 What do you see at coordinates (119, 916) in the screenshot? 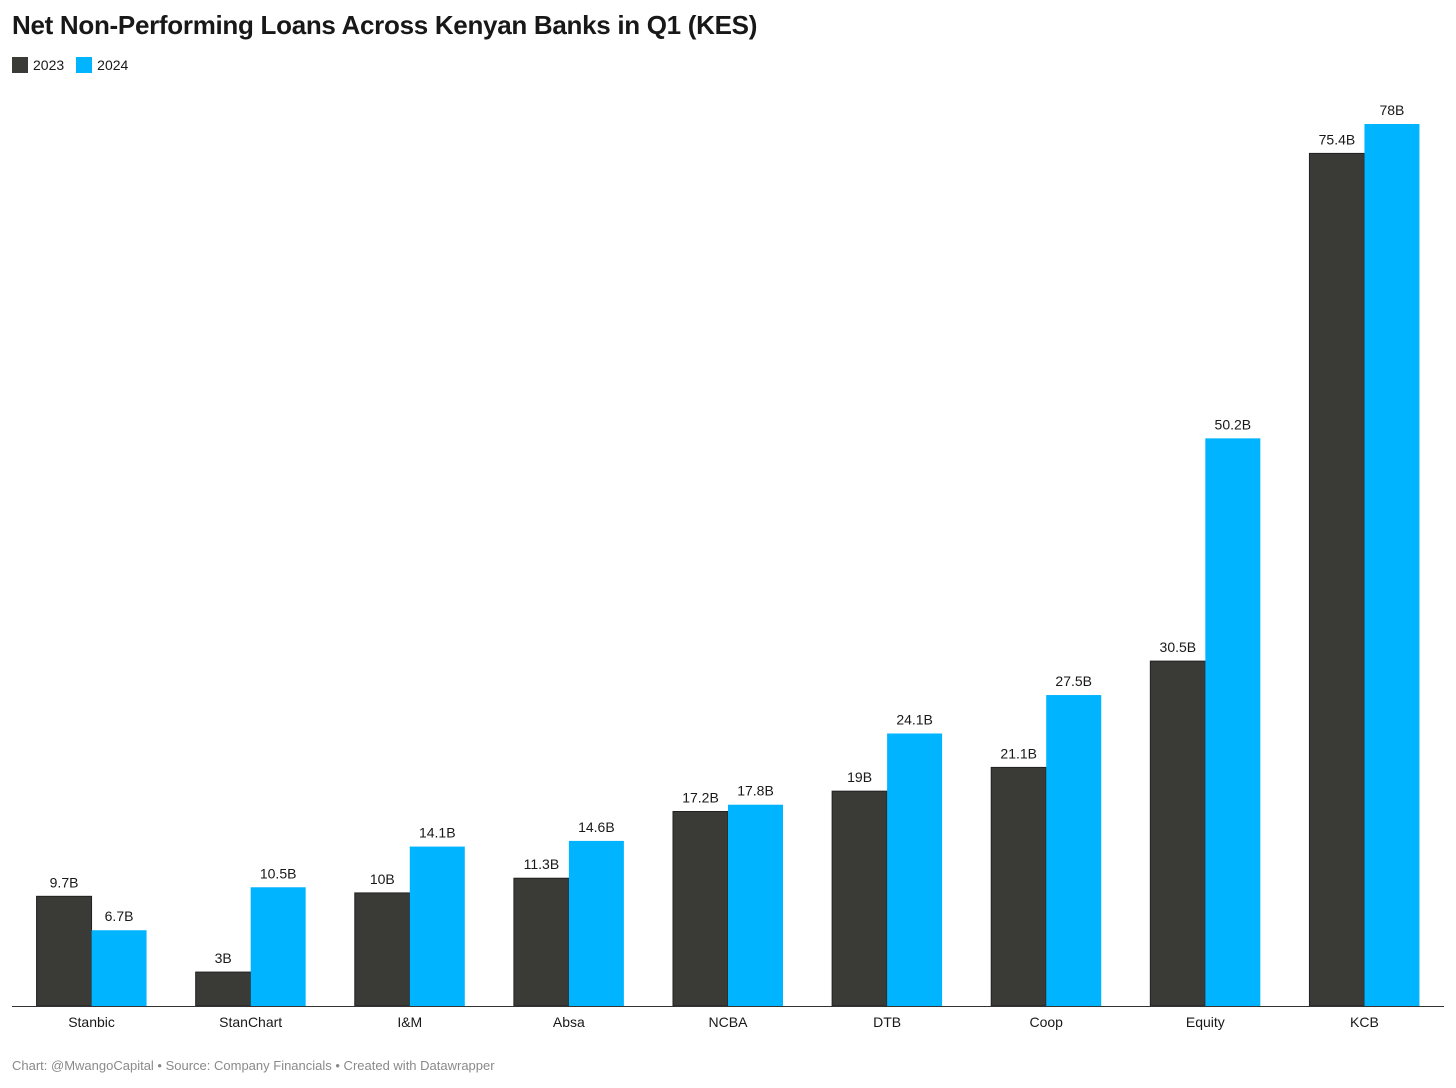
I see `data-label-2024-stanbic: 6.7B` at bounding box center [119, 916].